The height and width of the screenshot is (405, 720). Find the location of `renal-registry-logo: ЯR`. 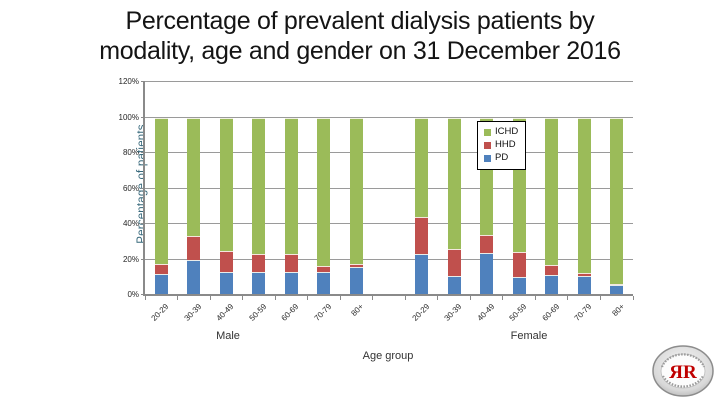

renal-registry-logo: ЯR is located at coordinates (683, 371).